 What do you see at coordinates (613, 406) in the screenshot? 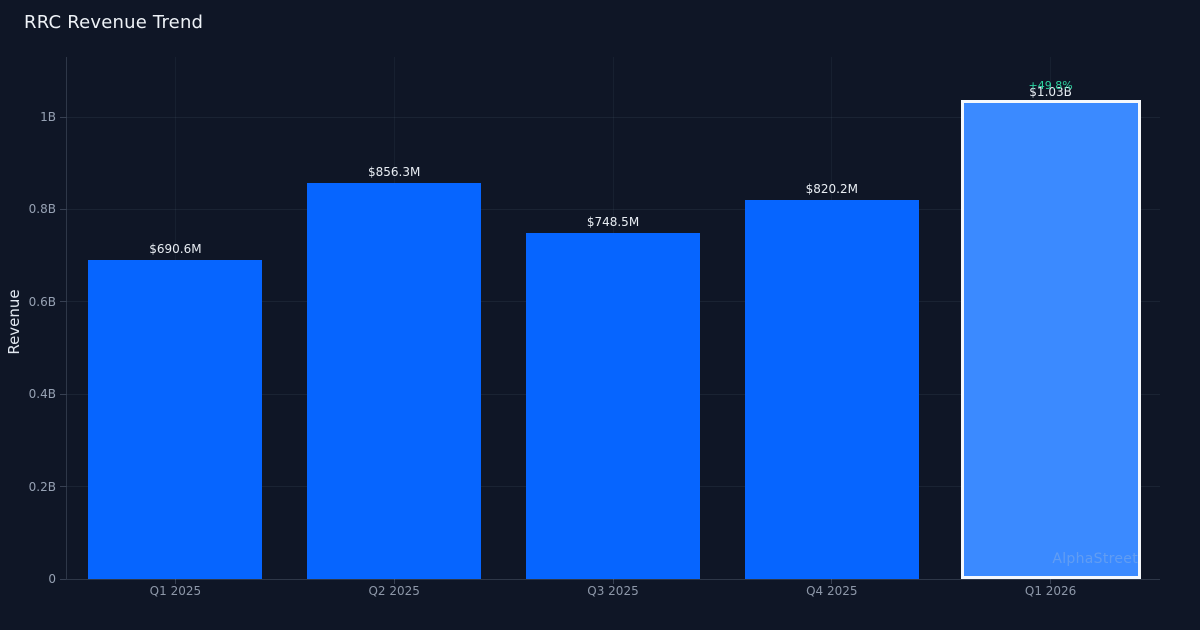
I see `bar-q3-2025` at bounding box center [613, 406].